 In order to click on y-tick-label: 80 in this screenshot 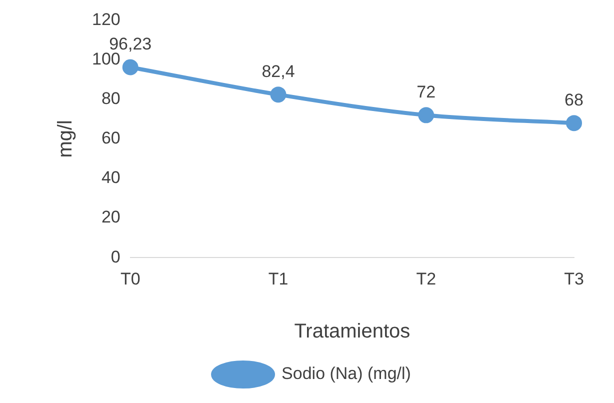, I will do `click(110, 98)`.